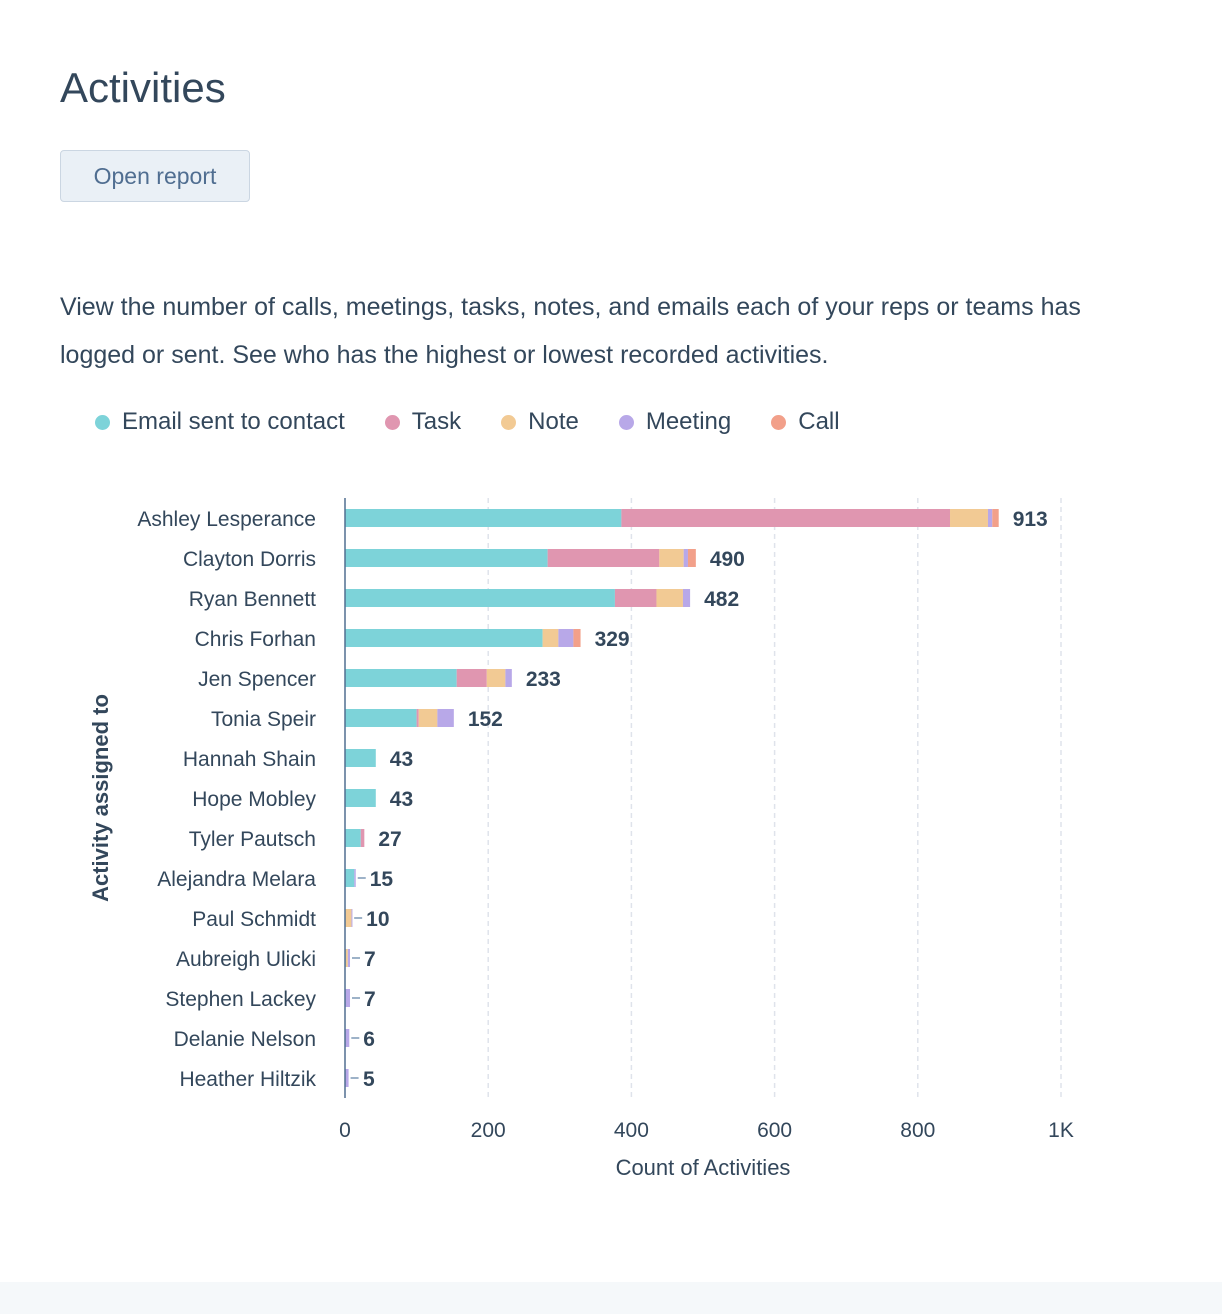  Describe the element at coordinates (1061, 1130) in the screenshot. I see `x-tick-label: 1K` at that location.